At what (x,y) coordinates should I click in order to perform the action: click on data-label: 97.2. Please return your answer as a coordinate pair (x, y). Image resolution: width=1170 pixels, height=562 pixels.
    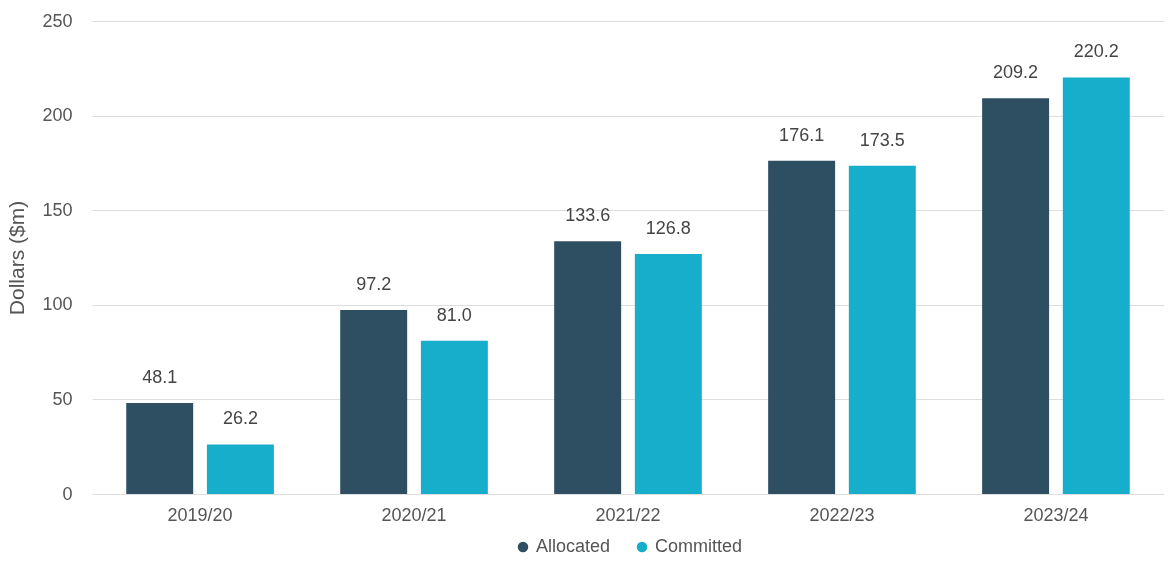
    Looking at the image, I should click on (374, 284).